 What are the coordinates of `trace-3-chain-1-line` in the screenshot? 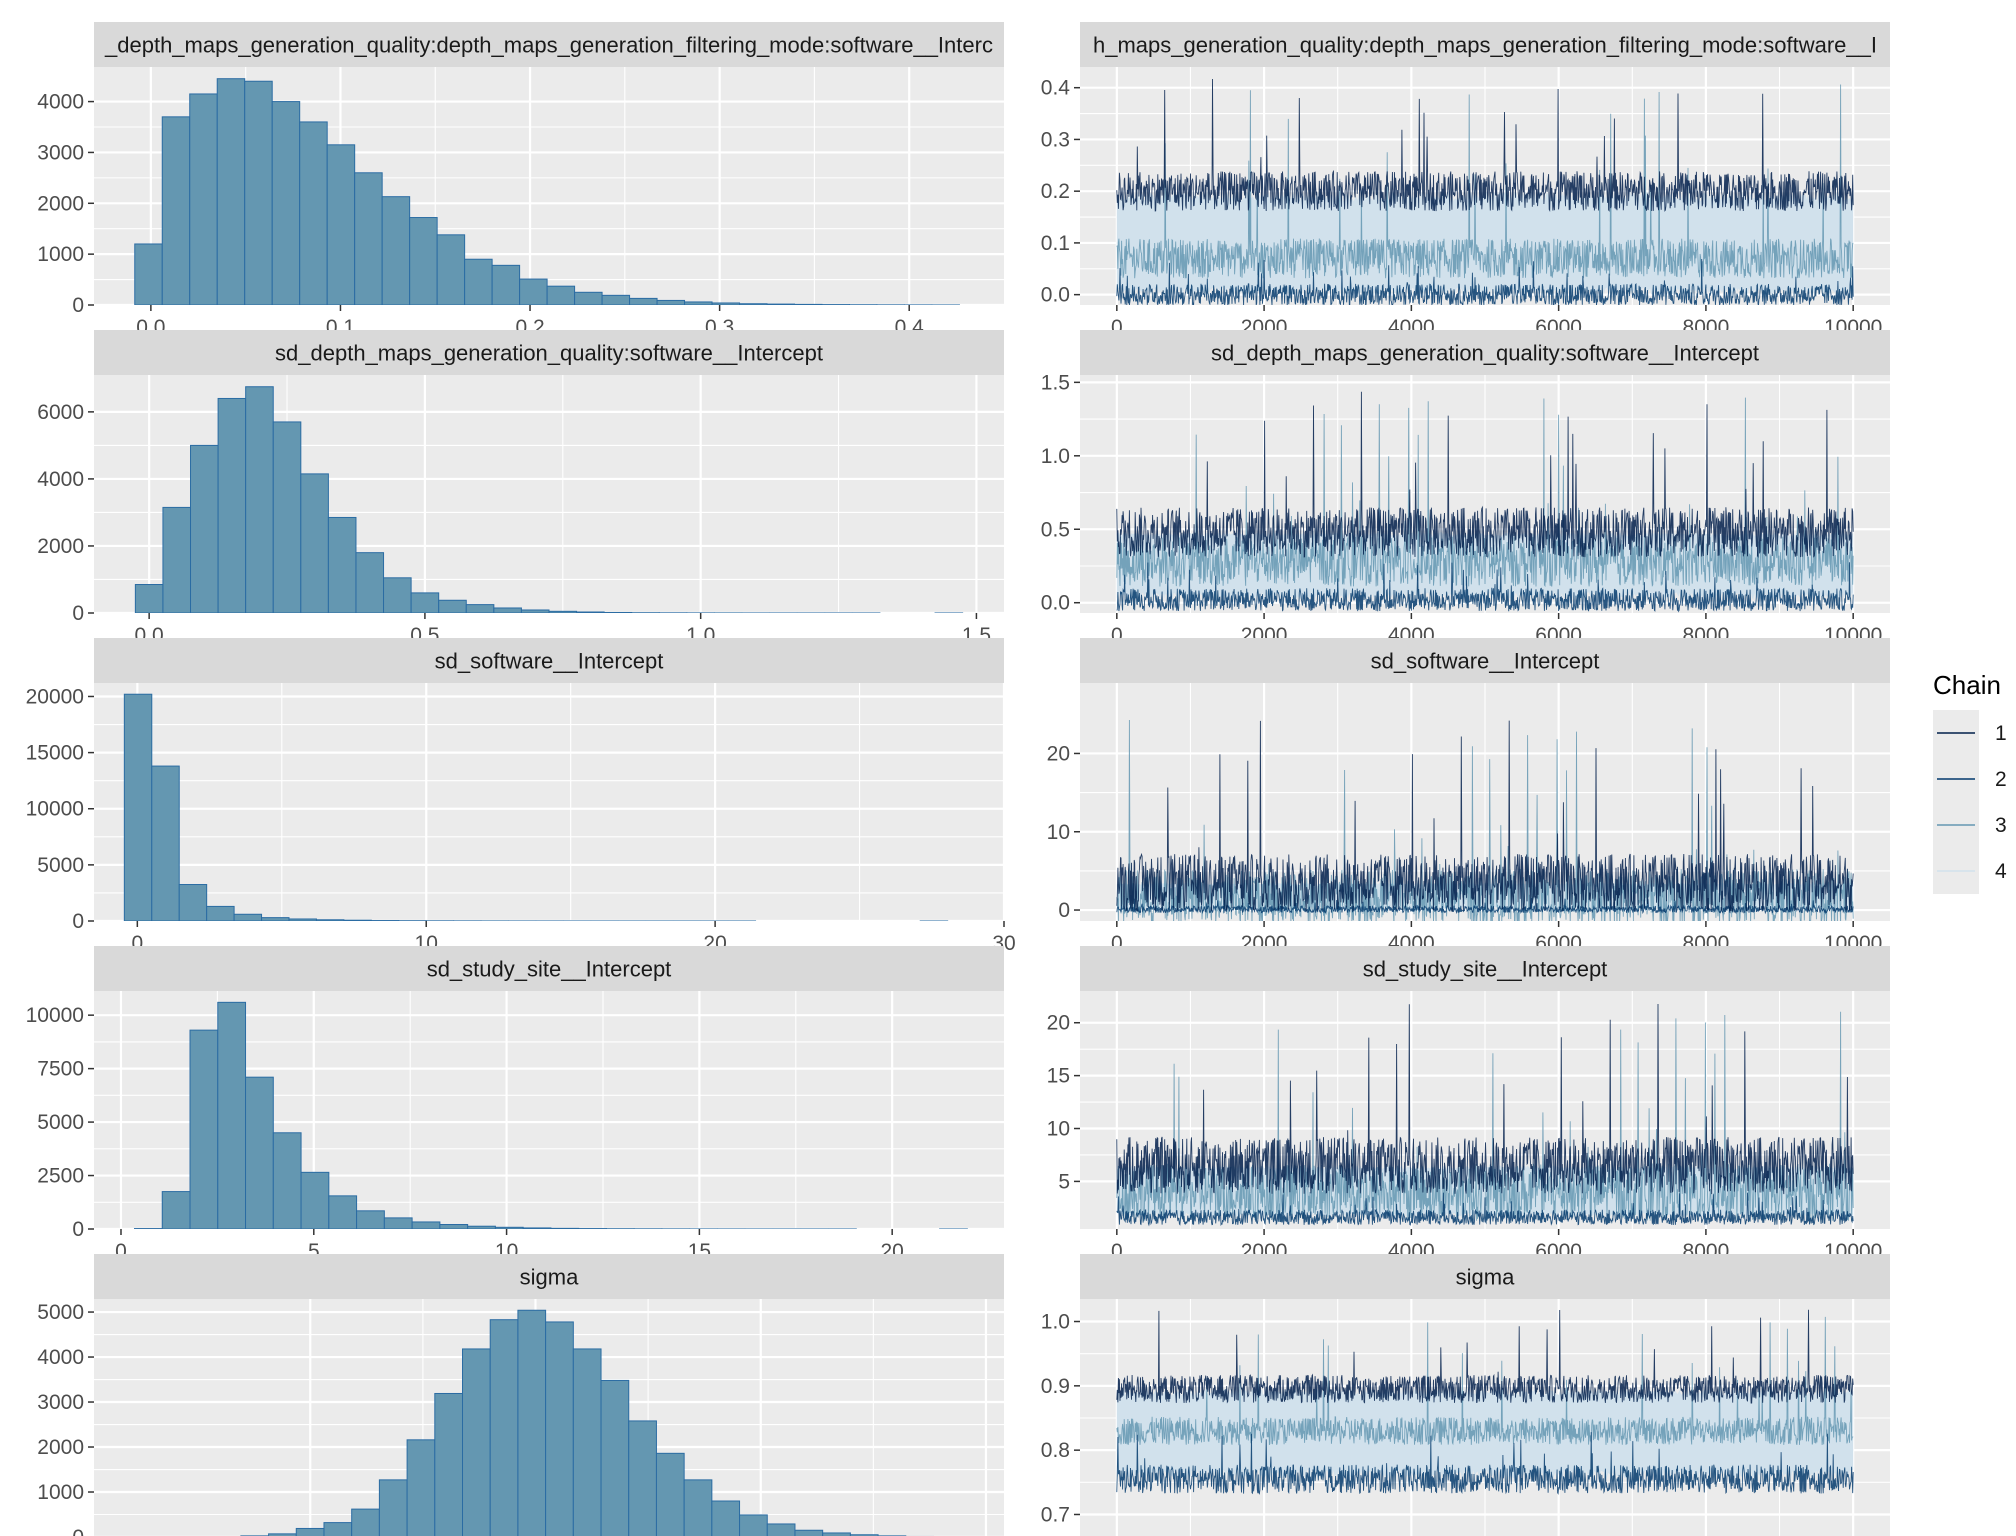 It's located at (1485, 816).